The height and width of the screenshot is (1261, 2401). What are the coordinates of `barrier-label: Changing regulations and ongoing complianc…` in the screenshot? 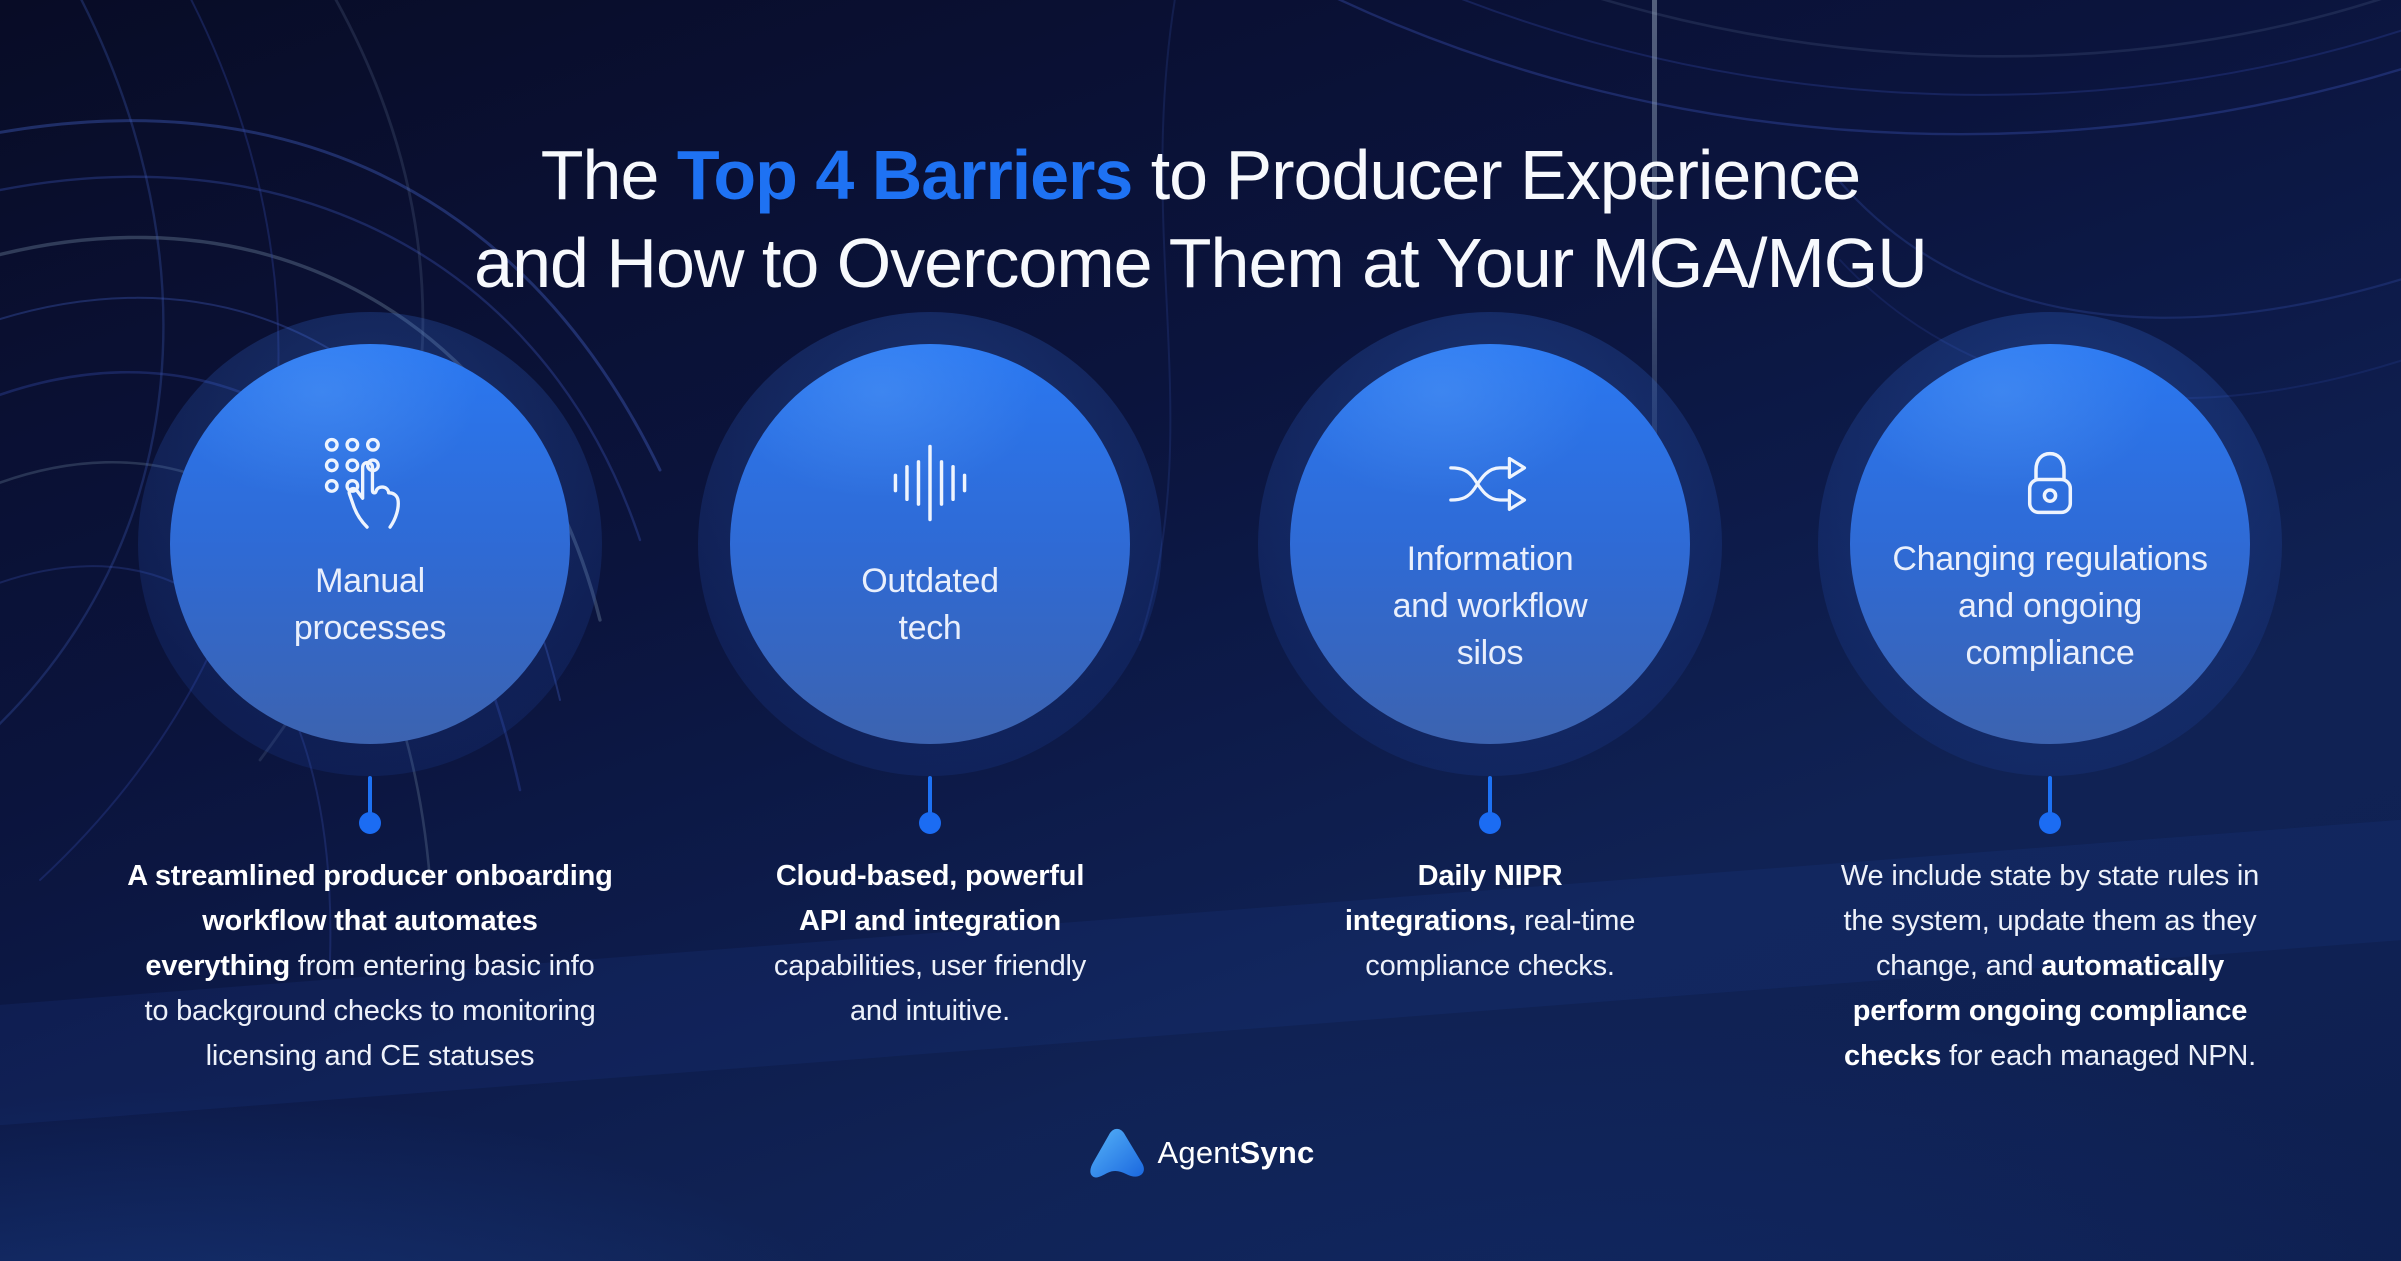 It's located at (2050, 606).